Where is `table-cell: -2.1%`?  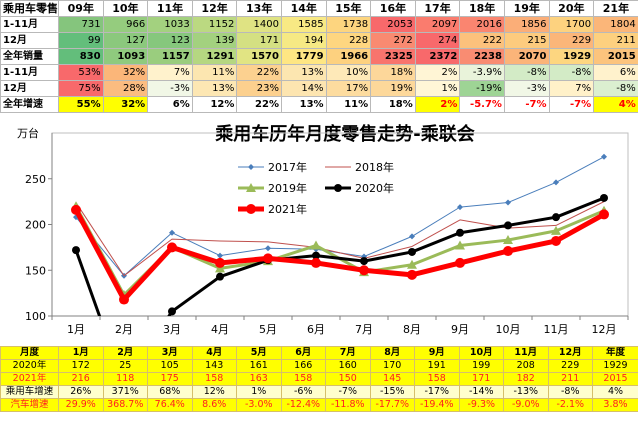
table-cell: -2.1% is located at coordinates (570, 405).